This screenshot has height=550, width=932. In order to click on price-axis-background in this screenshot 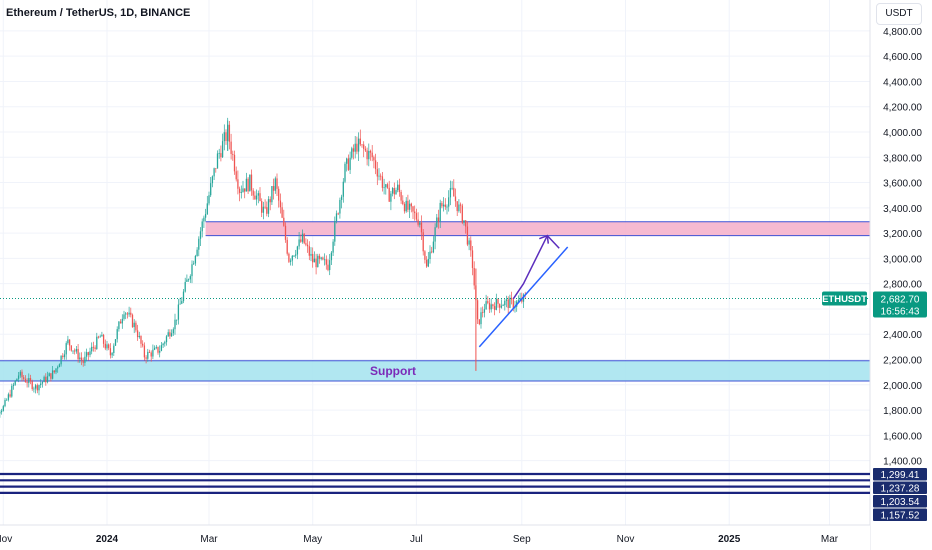, I will do `click(901, 275)`.